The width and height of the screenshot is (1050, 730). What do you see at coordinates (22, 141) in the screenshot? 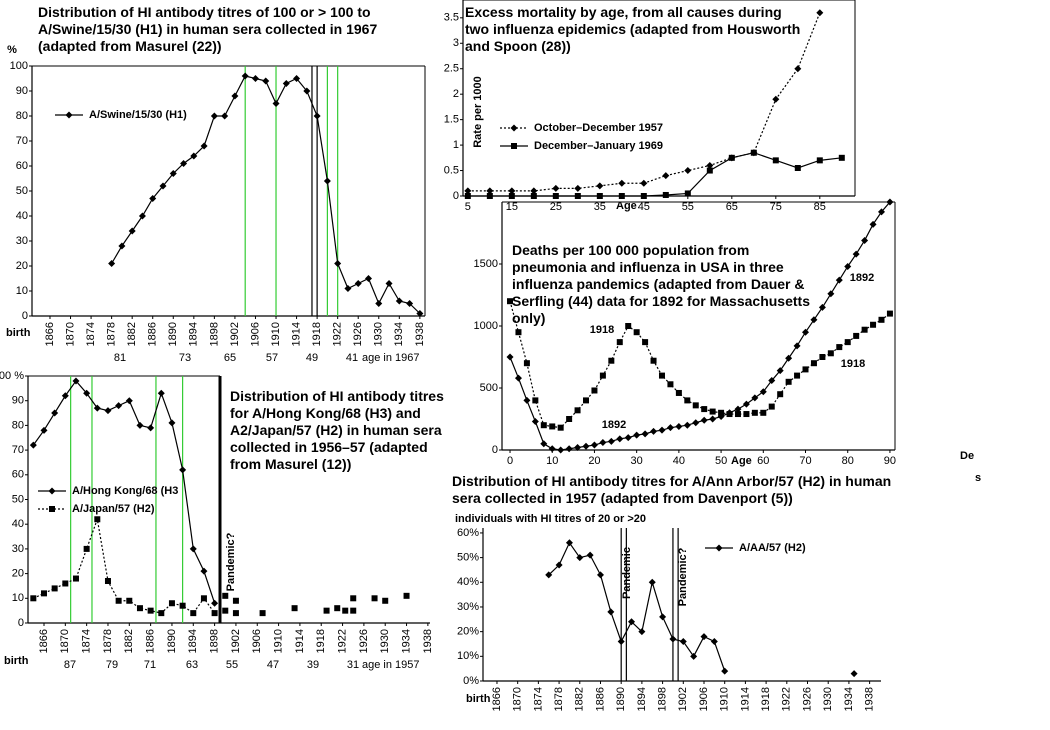
I see `y-tick-label: 70` at bounding box center [22, 141].